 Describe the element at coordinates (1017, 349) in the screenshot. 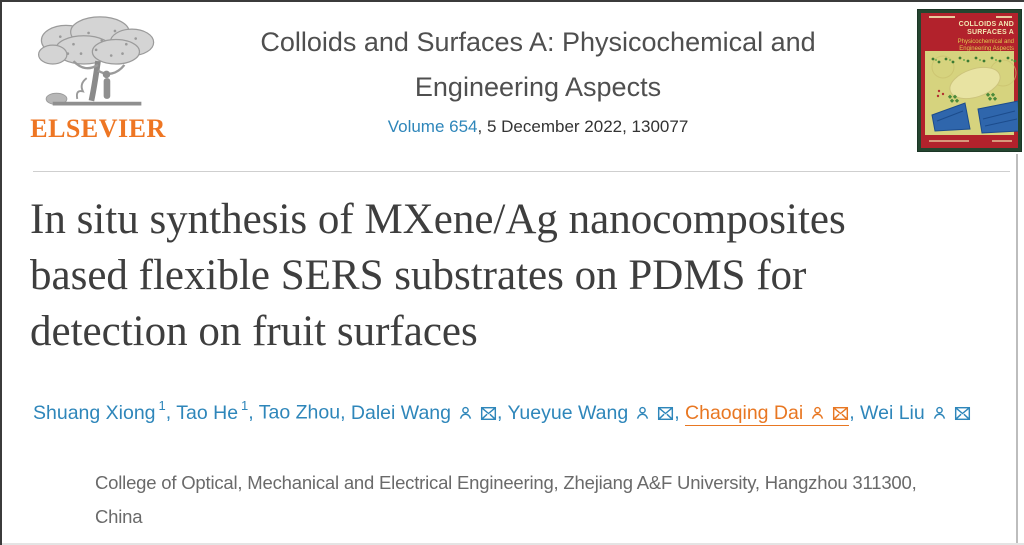

I see `page-right-edge` at that location.